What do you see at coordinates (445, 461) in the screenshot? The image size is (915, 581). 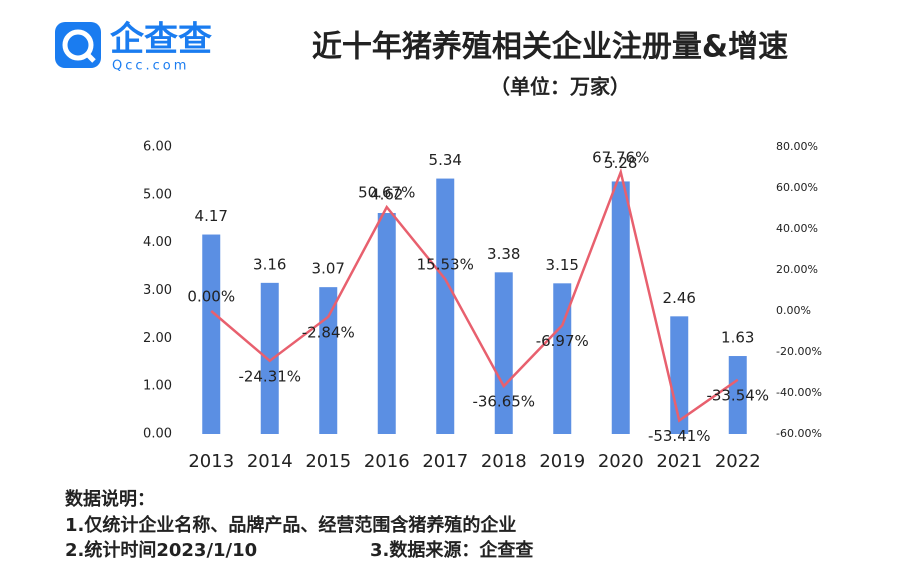 I see `x-tick-label: 2017` at bounding box center [445, 461].